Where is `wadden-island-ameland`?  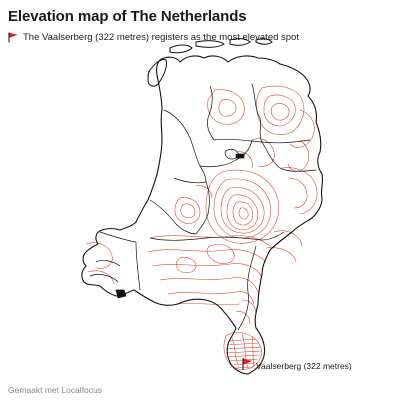
wadden-island-ameland is located at coordinates (240, 42).